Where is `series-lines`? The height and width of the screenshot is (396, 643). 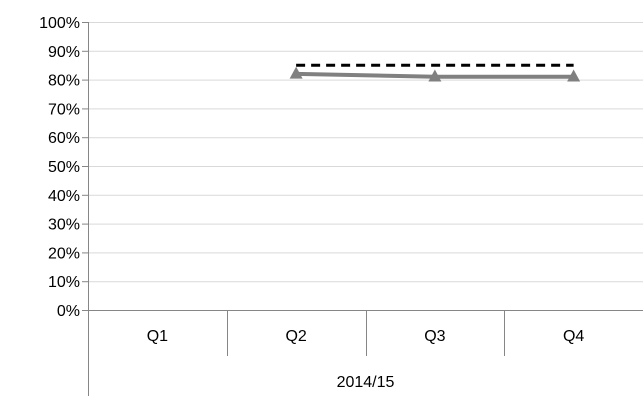
series-lines is located at coordinates (435, 72).